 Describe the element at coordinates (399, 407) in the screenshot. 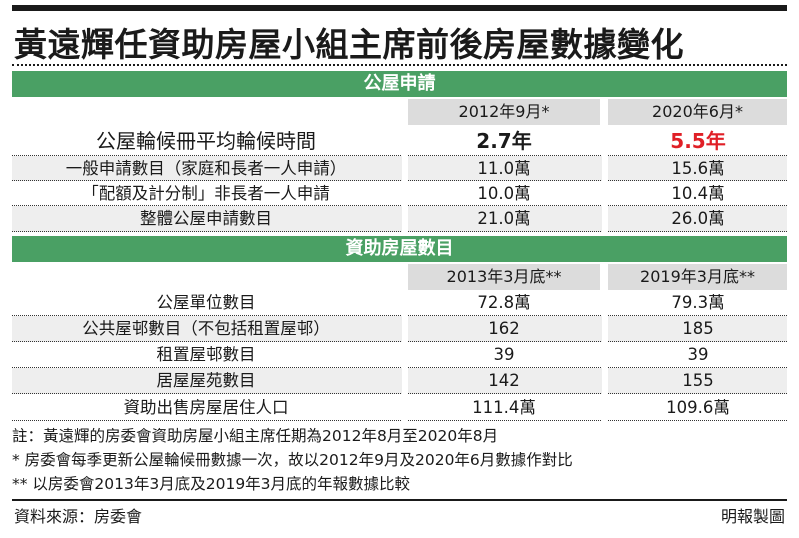

I see `table-row: 資助出售房屋居住人口 111.4萬 109.6萬` at that location.